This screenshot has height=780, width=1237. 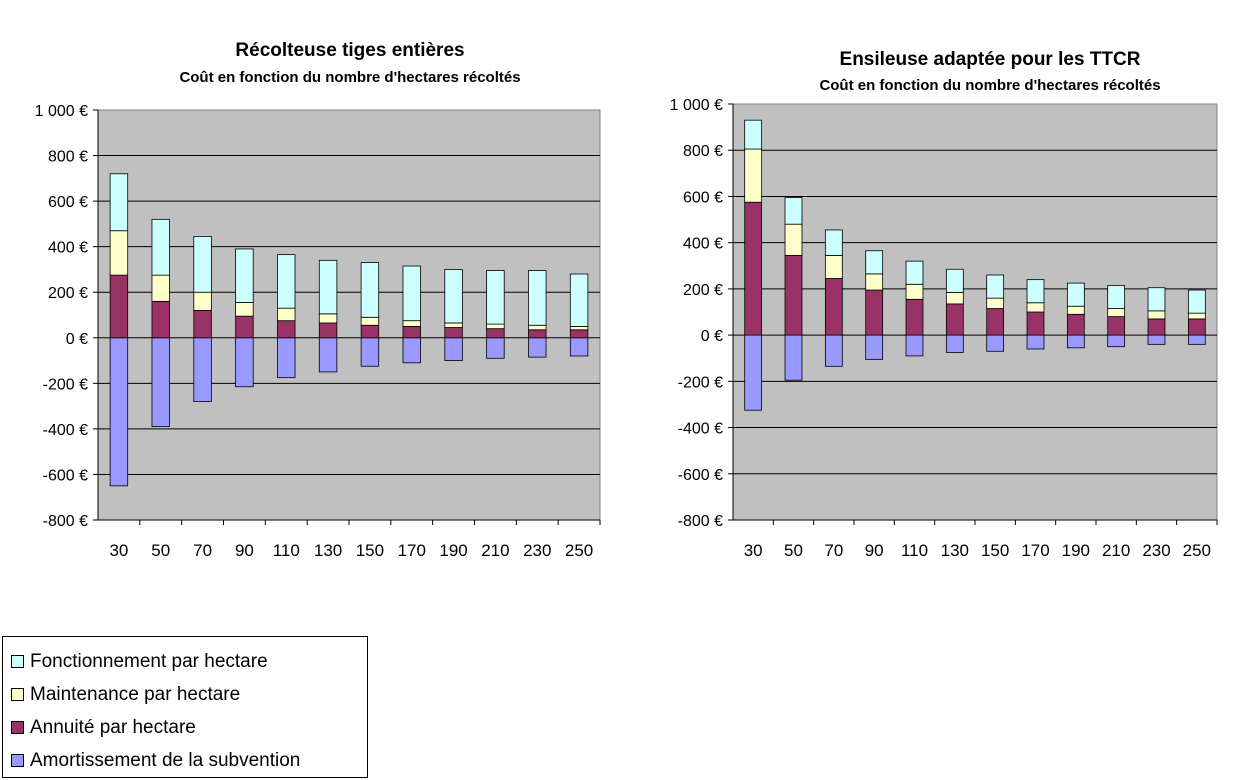 What do you see at coordinates (700, 382) in the screenshot?
I see `chart-2-ytick-label: -200 €` at bounding box center [700, 382].